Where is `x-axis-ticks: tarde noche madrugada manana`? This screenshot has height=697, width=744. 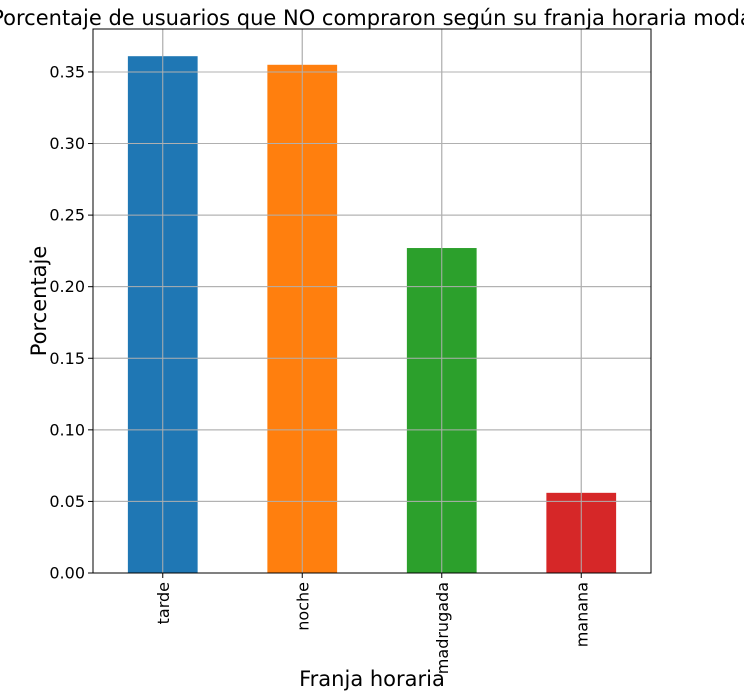 x-axis-ticks: tarde noche madrugada manana is located at coordinates (372, 623).